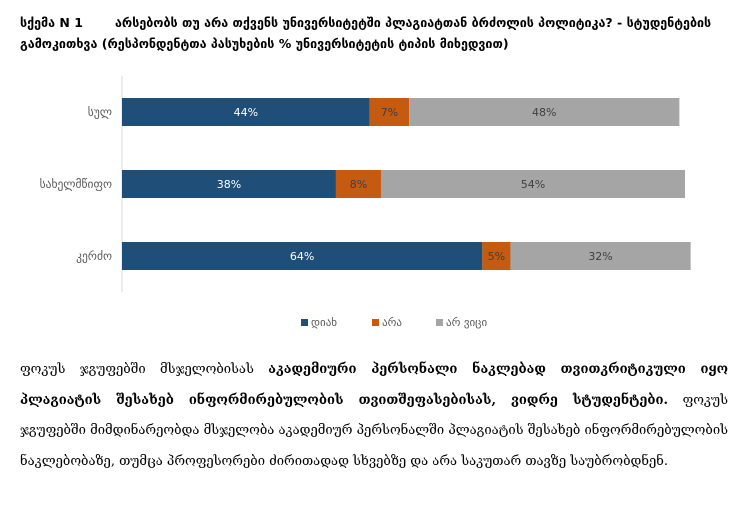 This screenshot has width=747, height=526. I want to click on data-label: 64%, so click(302, 256).